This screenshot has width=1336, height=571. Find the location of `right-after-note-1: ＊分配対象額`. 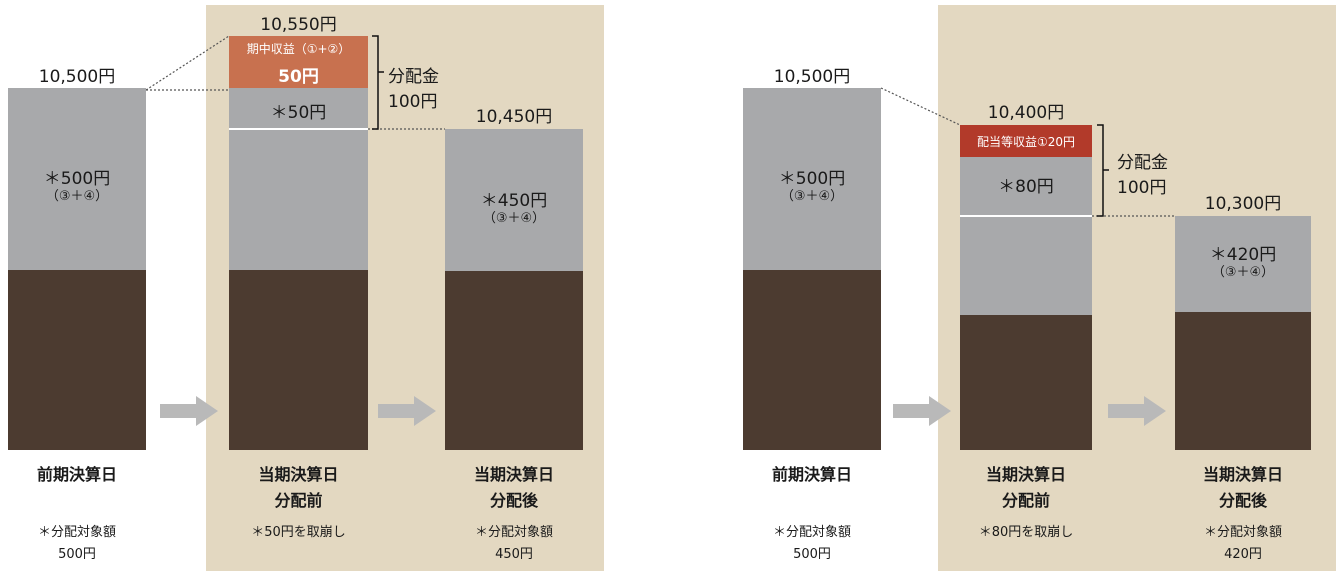

right-after-note-1: ＊分配対象額 is located at coordinates (1242, 532).